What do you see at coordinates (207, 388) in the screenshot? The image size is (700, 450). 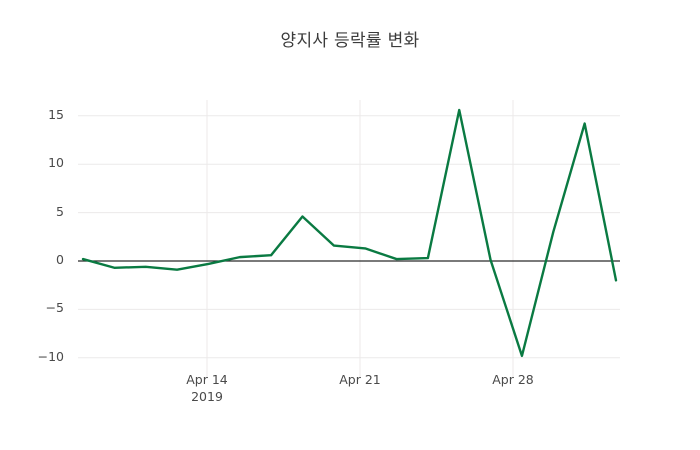 I see `x-axis-tick-label: Apr 14 2019` at bounding box center [207, 388].